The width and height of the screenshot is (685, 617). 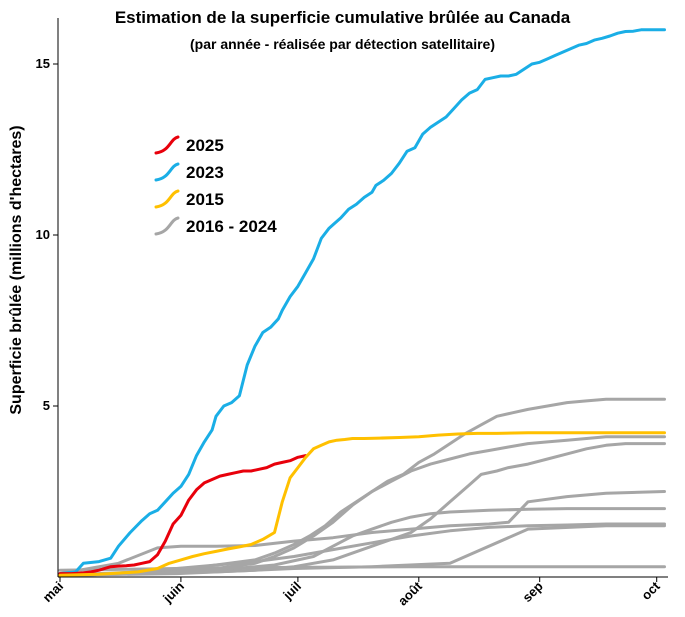 I want to click on x-tick-label-mai: mai, so click(x=53, y=592).